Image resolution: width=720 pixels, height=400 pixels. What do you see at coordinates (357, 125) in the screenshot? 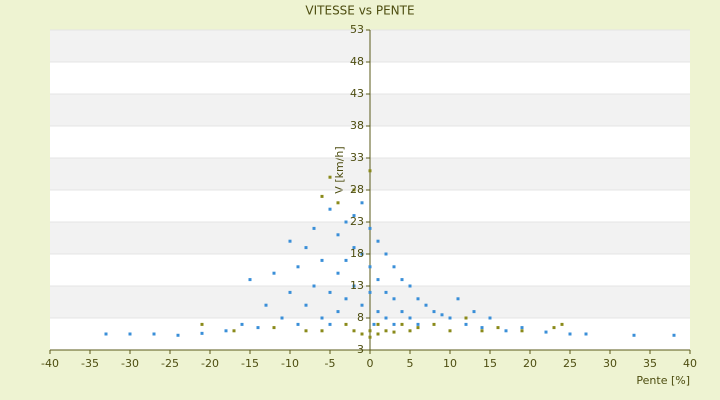
I see `y-tick-label: 38` at bounding box center [357, 125].